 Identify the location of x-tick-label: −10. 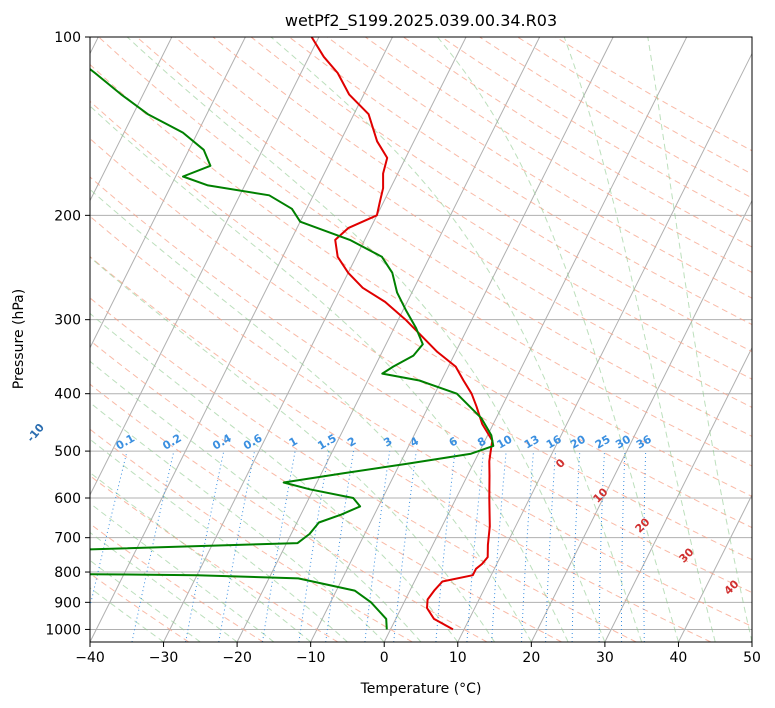
(311, 658).